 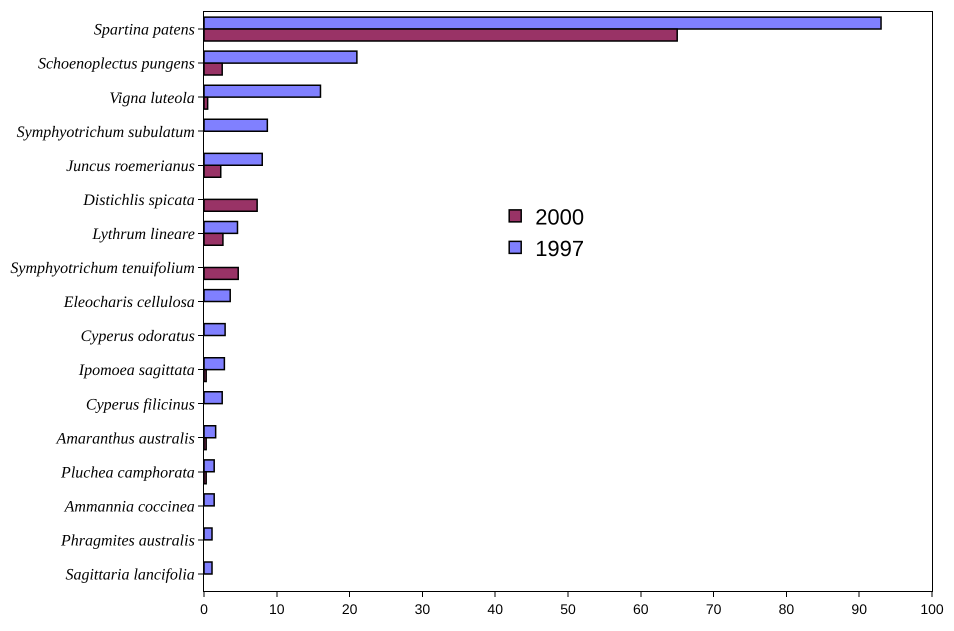 I want to click on x-tick-label: 80, so click(x=786, y=608).